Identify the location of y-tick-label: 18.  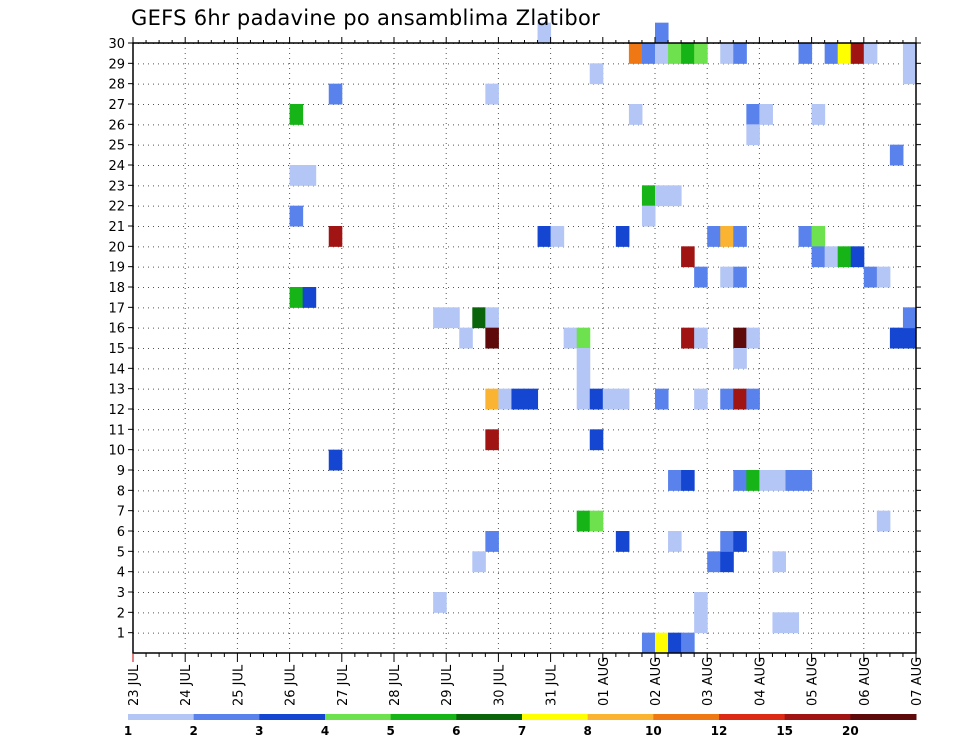
(116, 288).